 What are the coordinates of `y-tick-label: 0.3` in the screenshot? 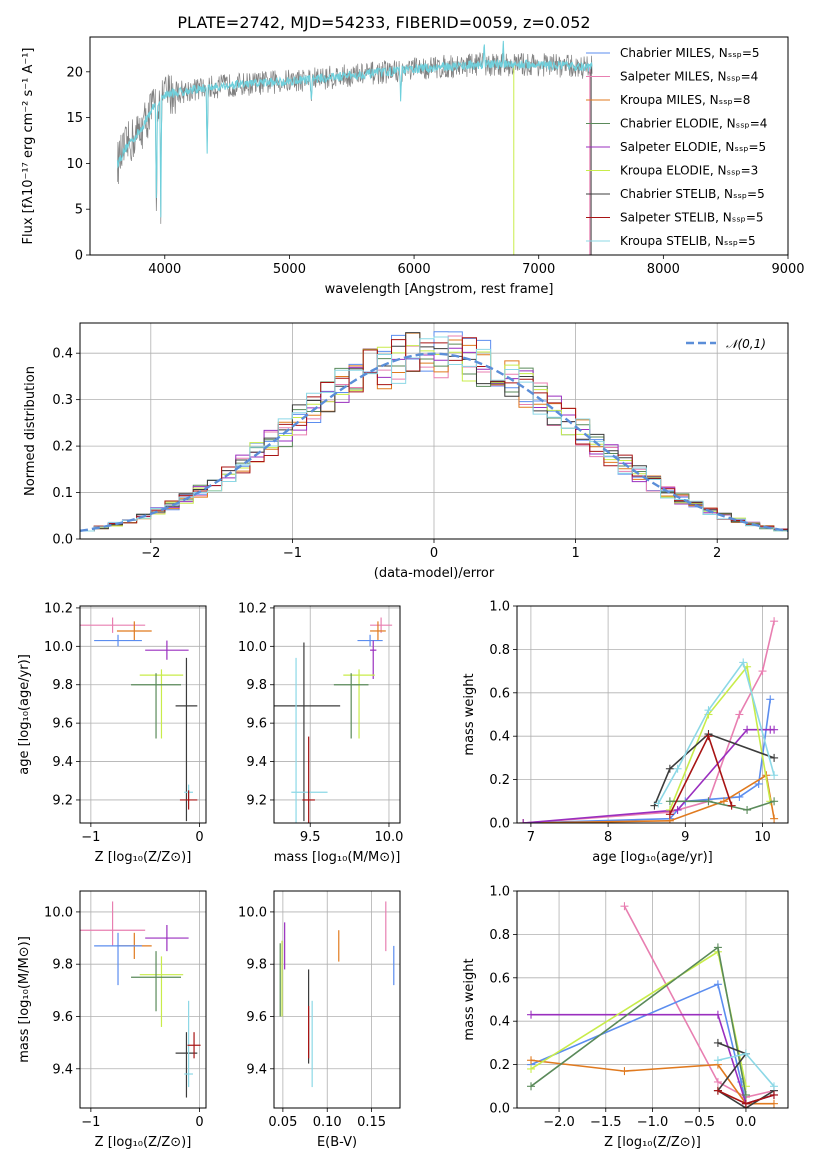 It's located at (62, 400).